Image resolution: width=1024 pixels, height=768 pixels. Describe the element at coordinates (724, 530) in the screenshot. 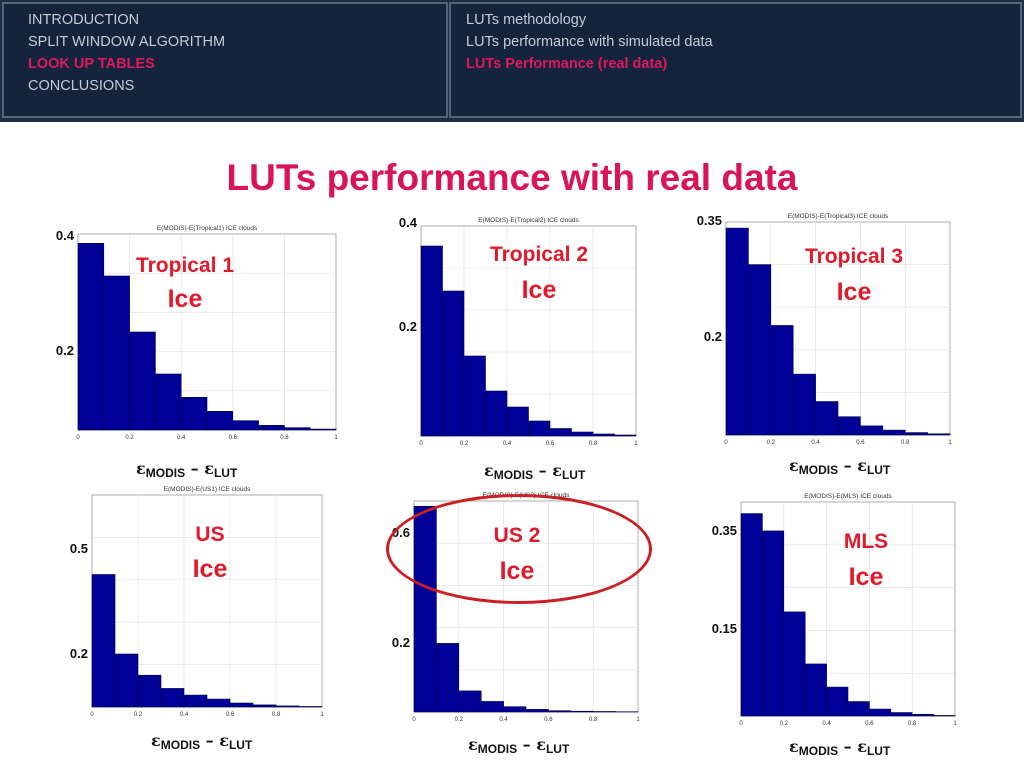

I see `y-tick-label: 0.35` at that location.